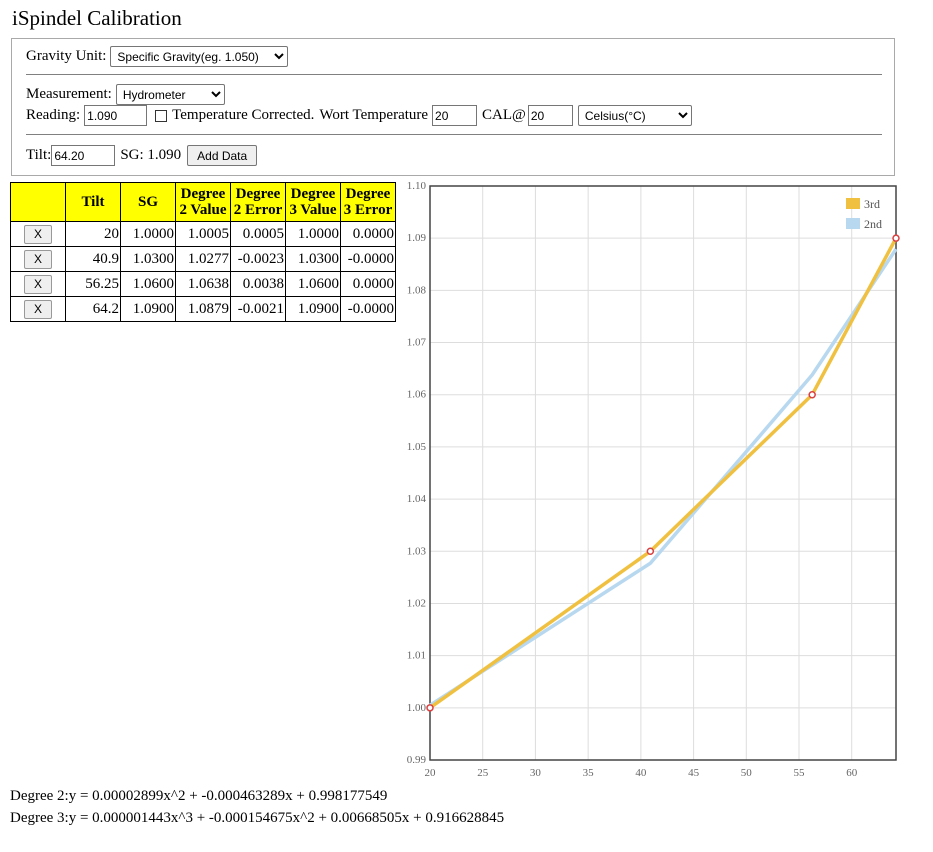  Describe the element at coordinates (852, 773) in the screenshot. I see `x-tick-label: 60` at that location.